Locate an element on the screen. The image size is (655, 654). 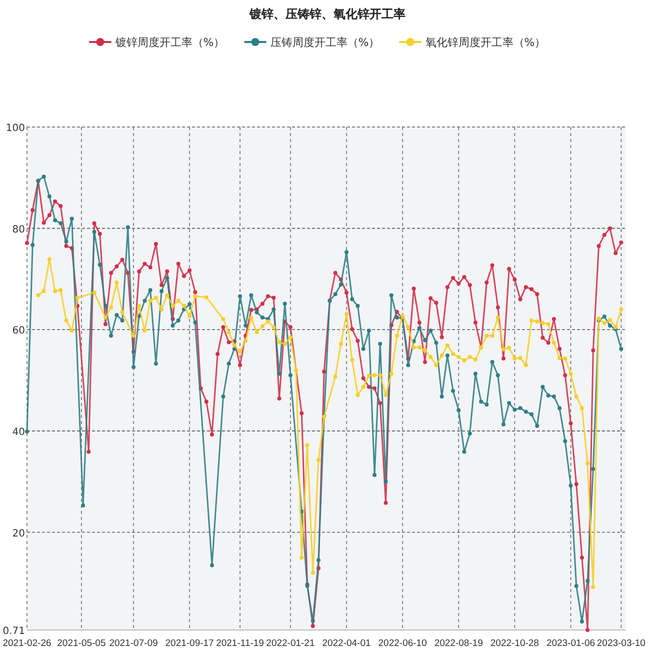
x-tick-label: 2021-09-17 is located at coordinates (189, 643).